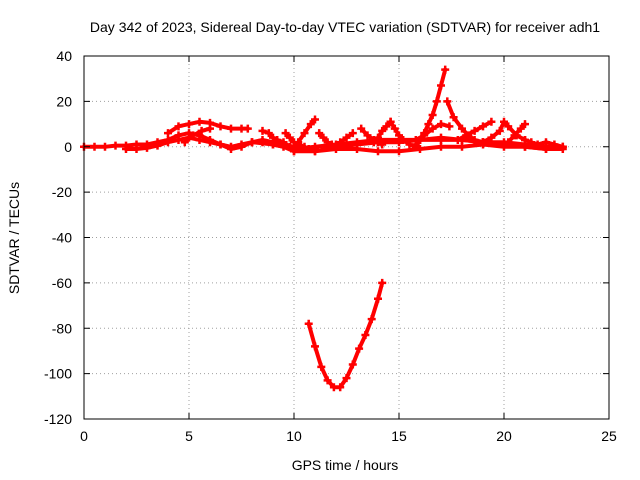 The width and height of the screenshot is (640, 480). Describe the element at coordinates (189, 436) in the screenshot. I see `x-tick-label: 5` at that location.